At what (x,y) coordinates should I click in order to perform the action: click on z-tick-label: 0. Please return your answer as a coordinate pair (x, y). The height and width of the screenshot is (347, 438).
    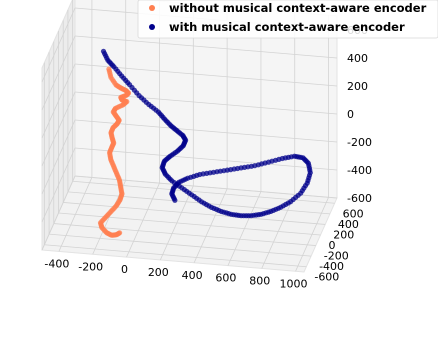
    Looking at the image, I should click on (350, 114).